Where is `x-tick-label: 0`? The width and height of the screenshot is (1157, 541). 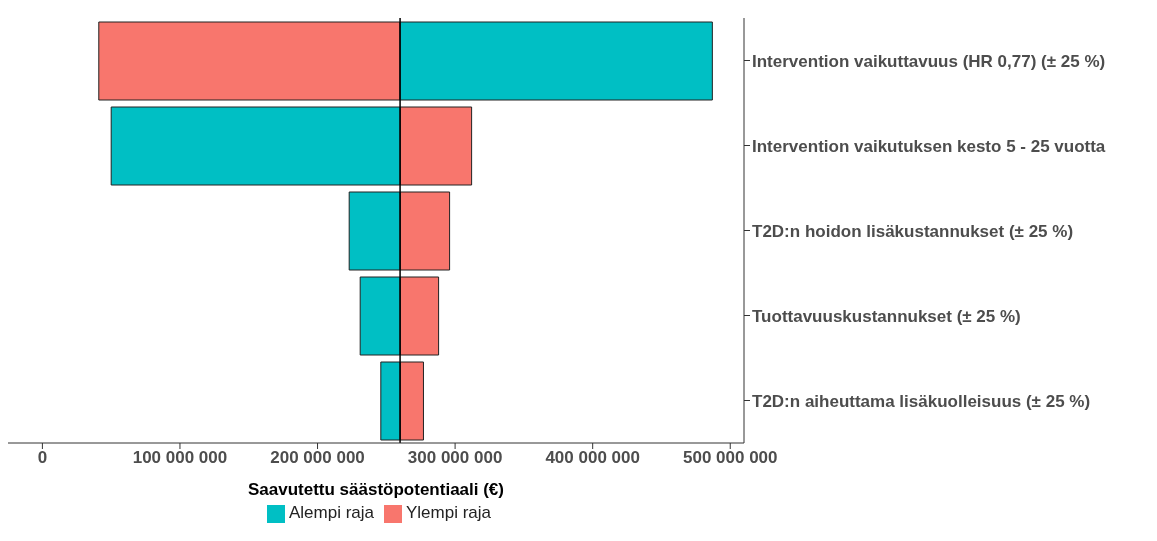
x-tick-label: 0 is located at coordinates (42, 458).